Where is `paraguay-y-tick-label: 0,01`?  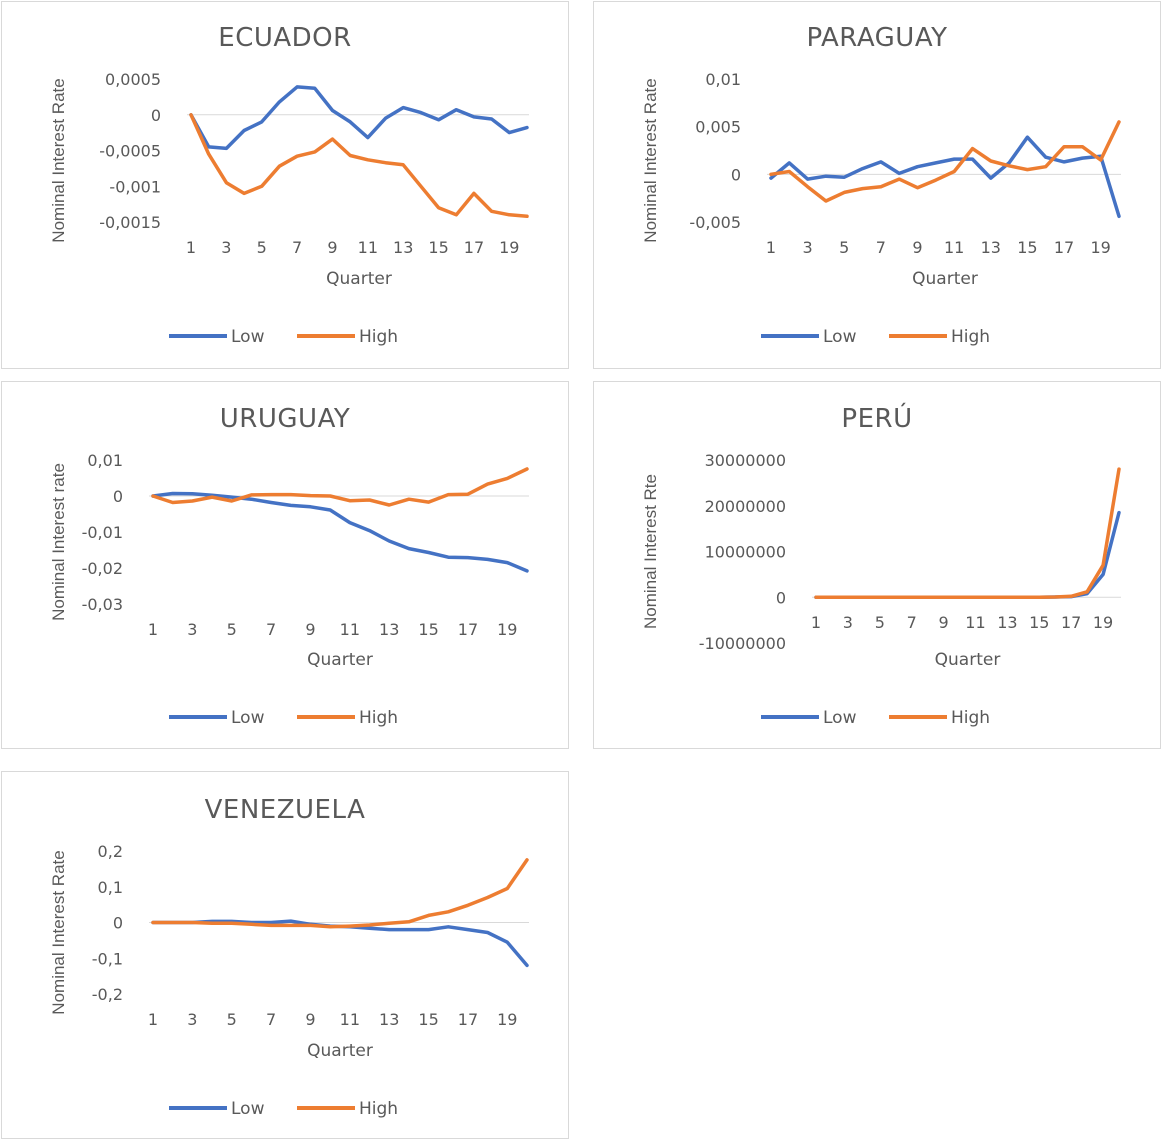 paraguay-y-tick-label: 0,01 is located at coordinates (723, 79).